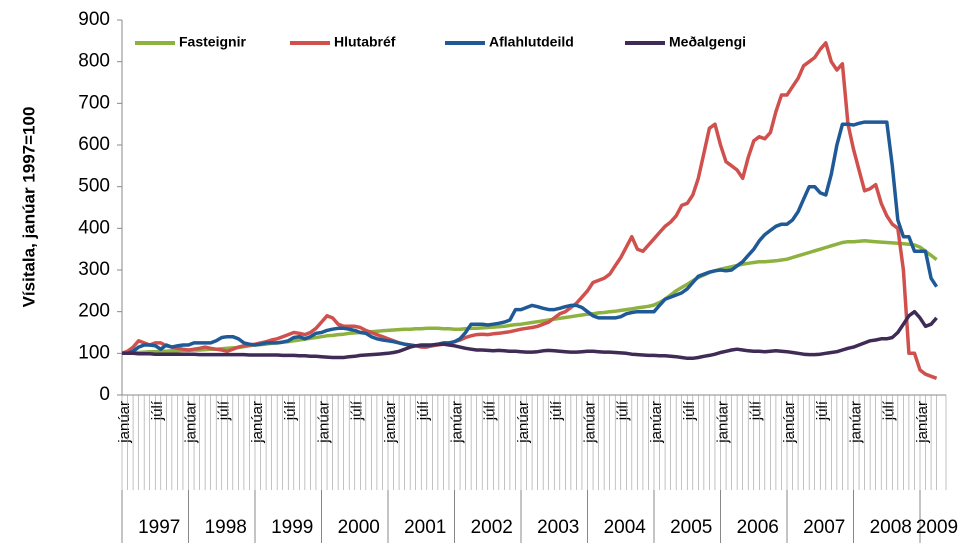  I want to click on year-label: 2002, so click(492, 527).